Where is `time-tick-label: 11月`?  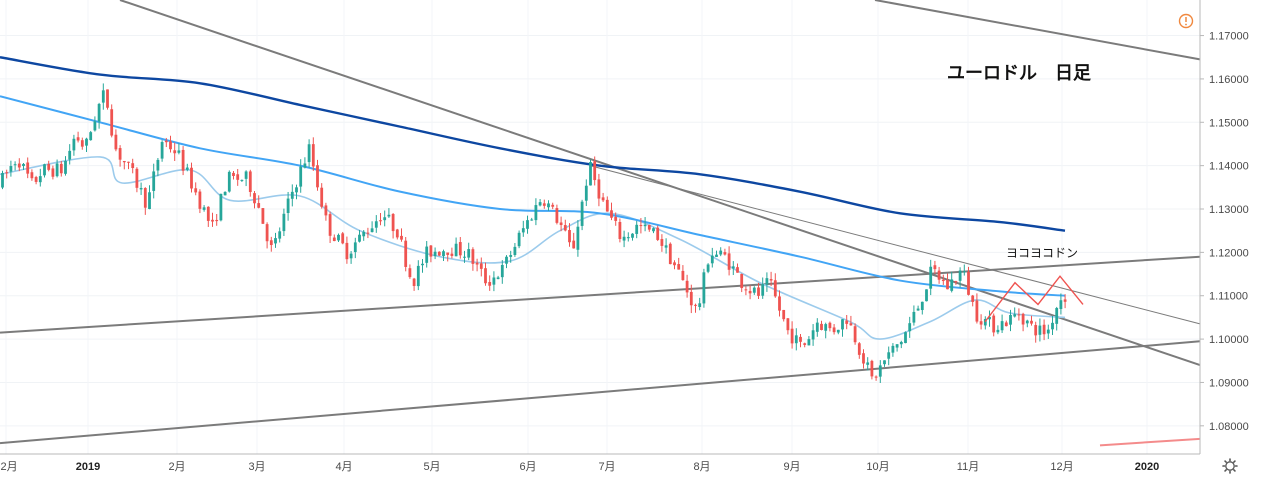 time-tick-label: 11月 is located at coordinates (968, 467).